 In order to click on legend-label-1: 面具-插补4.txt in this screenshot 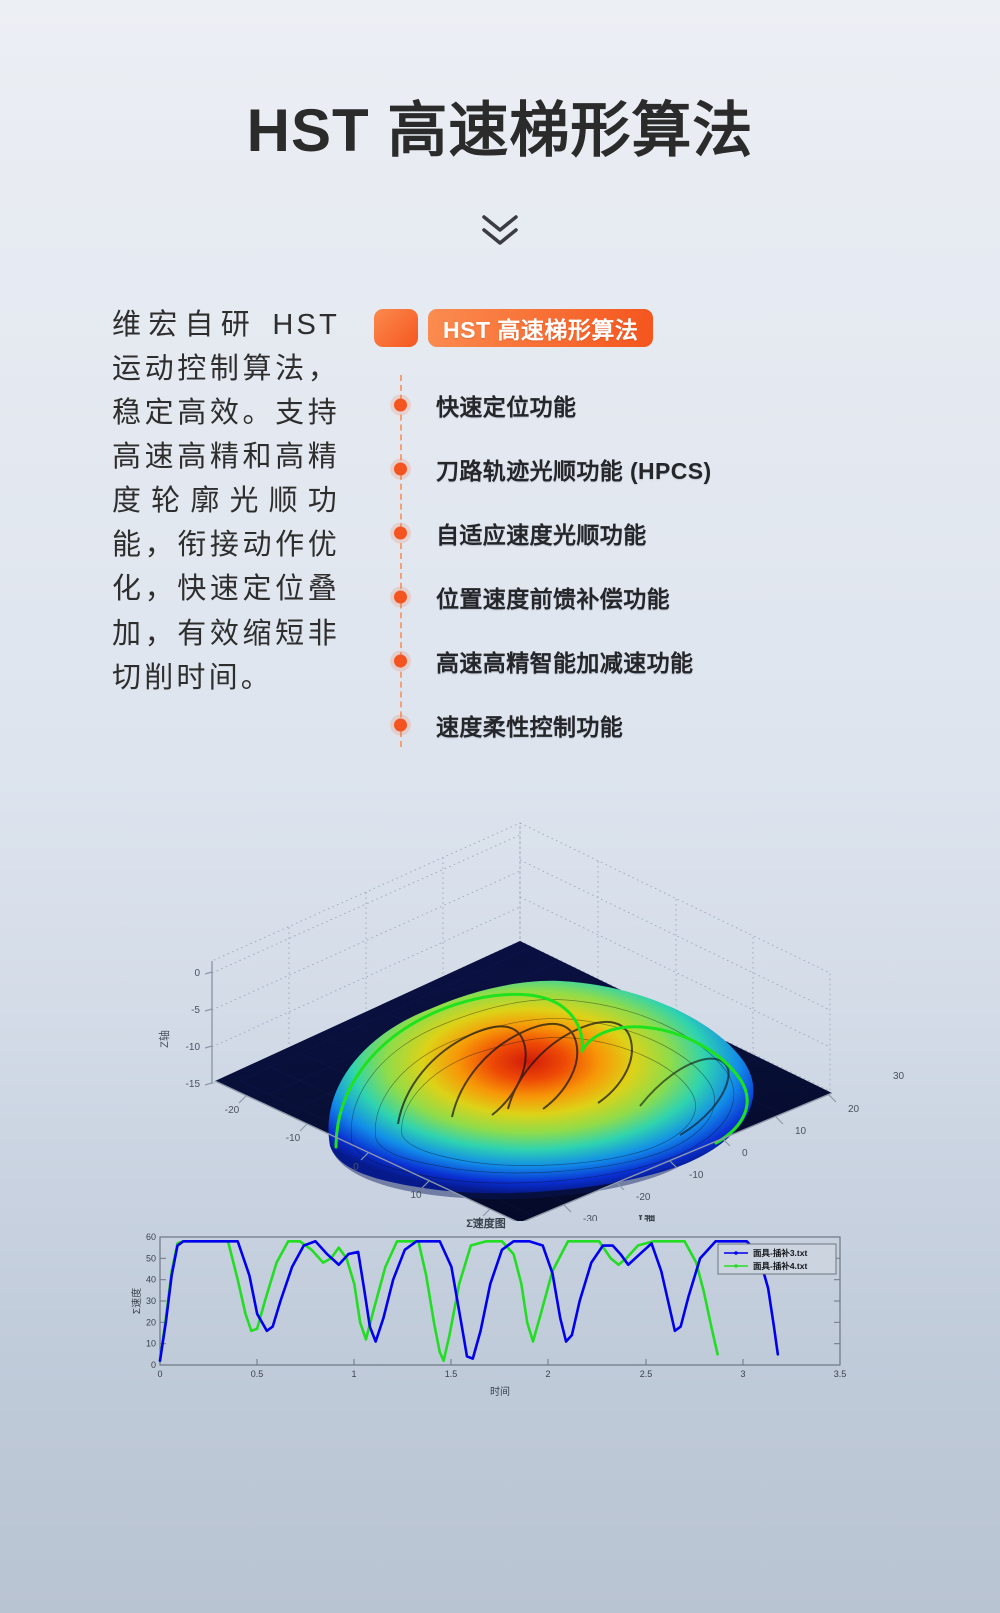, I will do `click(780, 1266)`.